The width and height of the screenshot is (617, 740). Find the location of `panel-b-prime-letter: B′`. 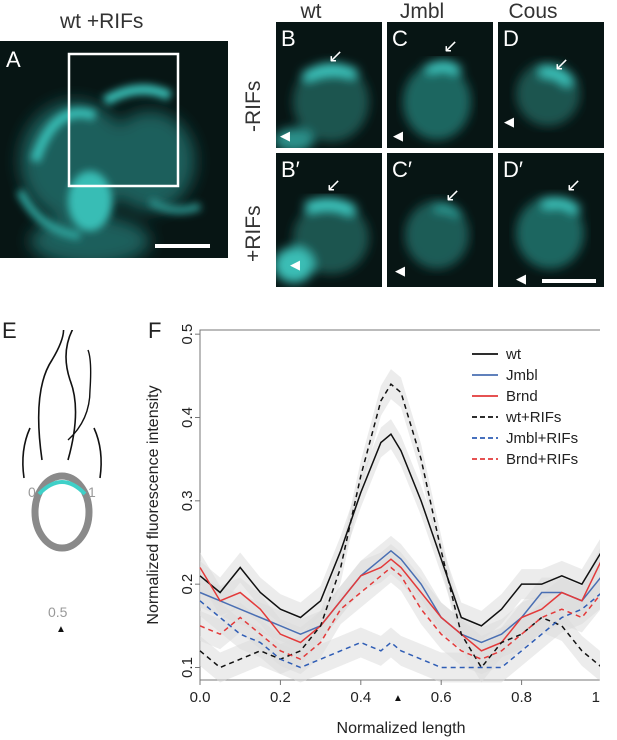

panel-b-prime-letter: B′ is located at coordinates (290, 169).